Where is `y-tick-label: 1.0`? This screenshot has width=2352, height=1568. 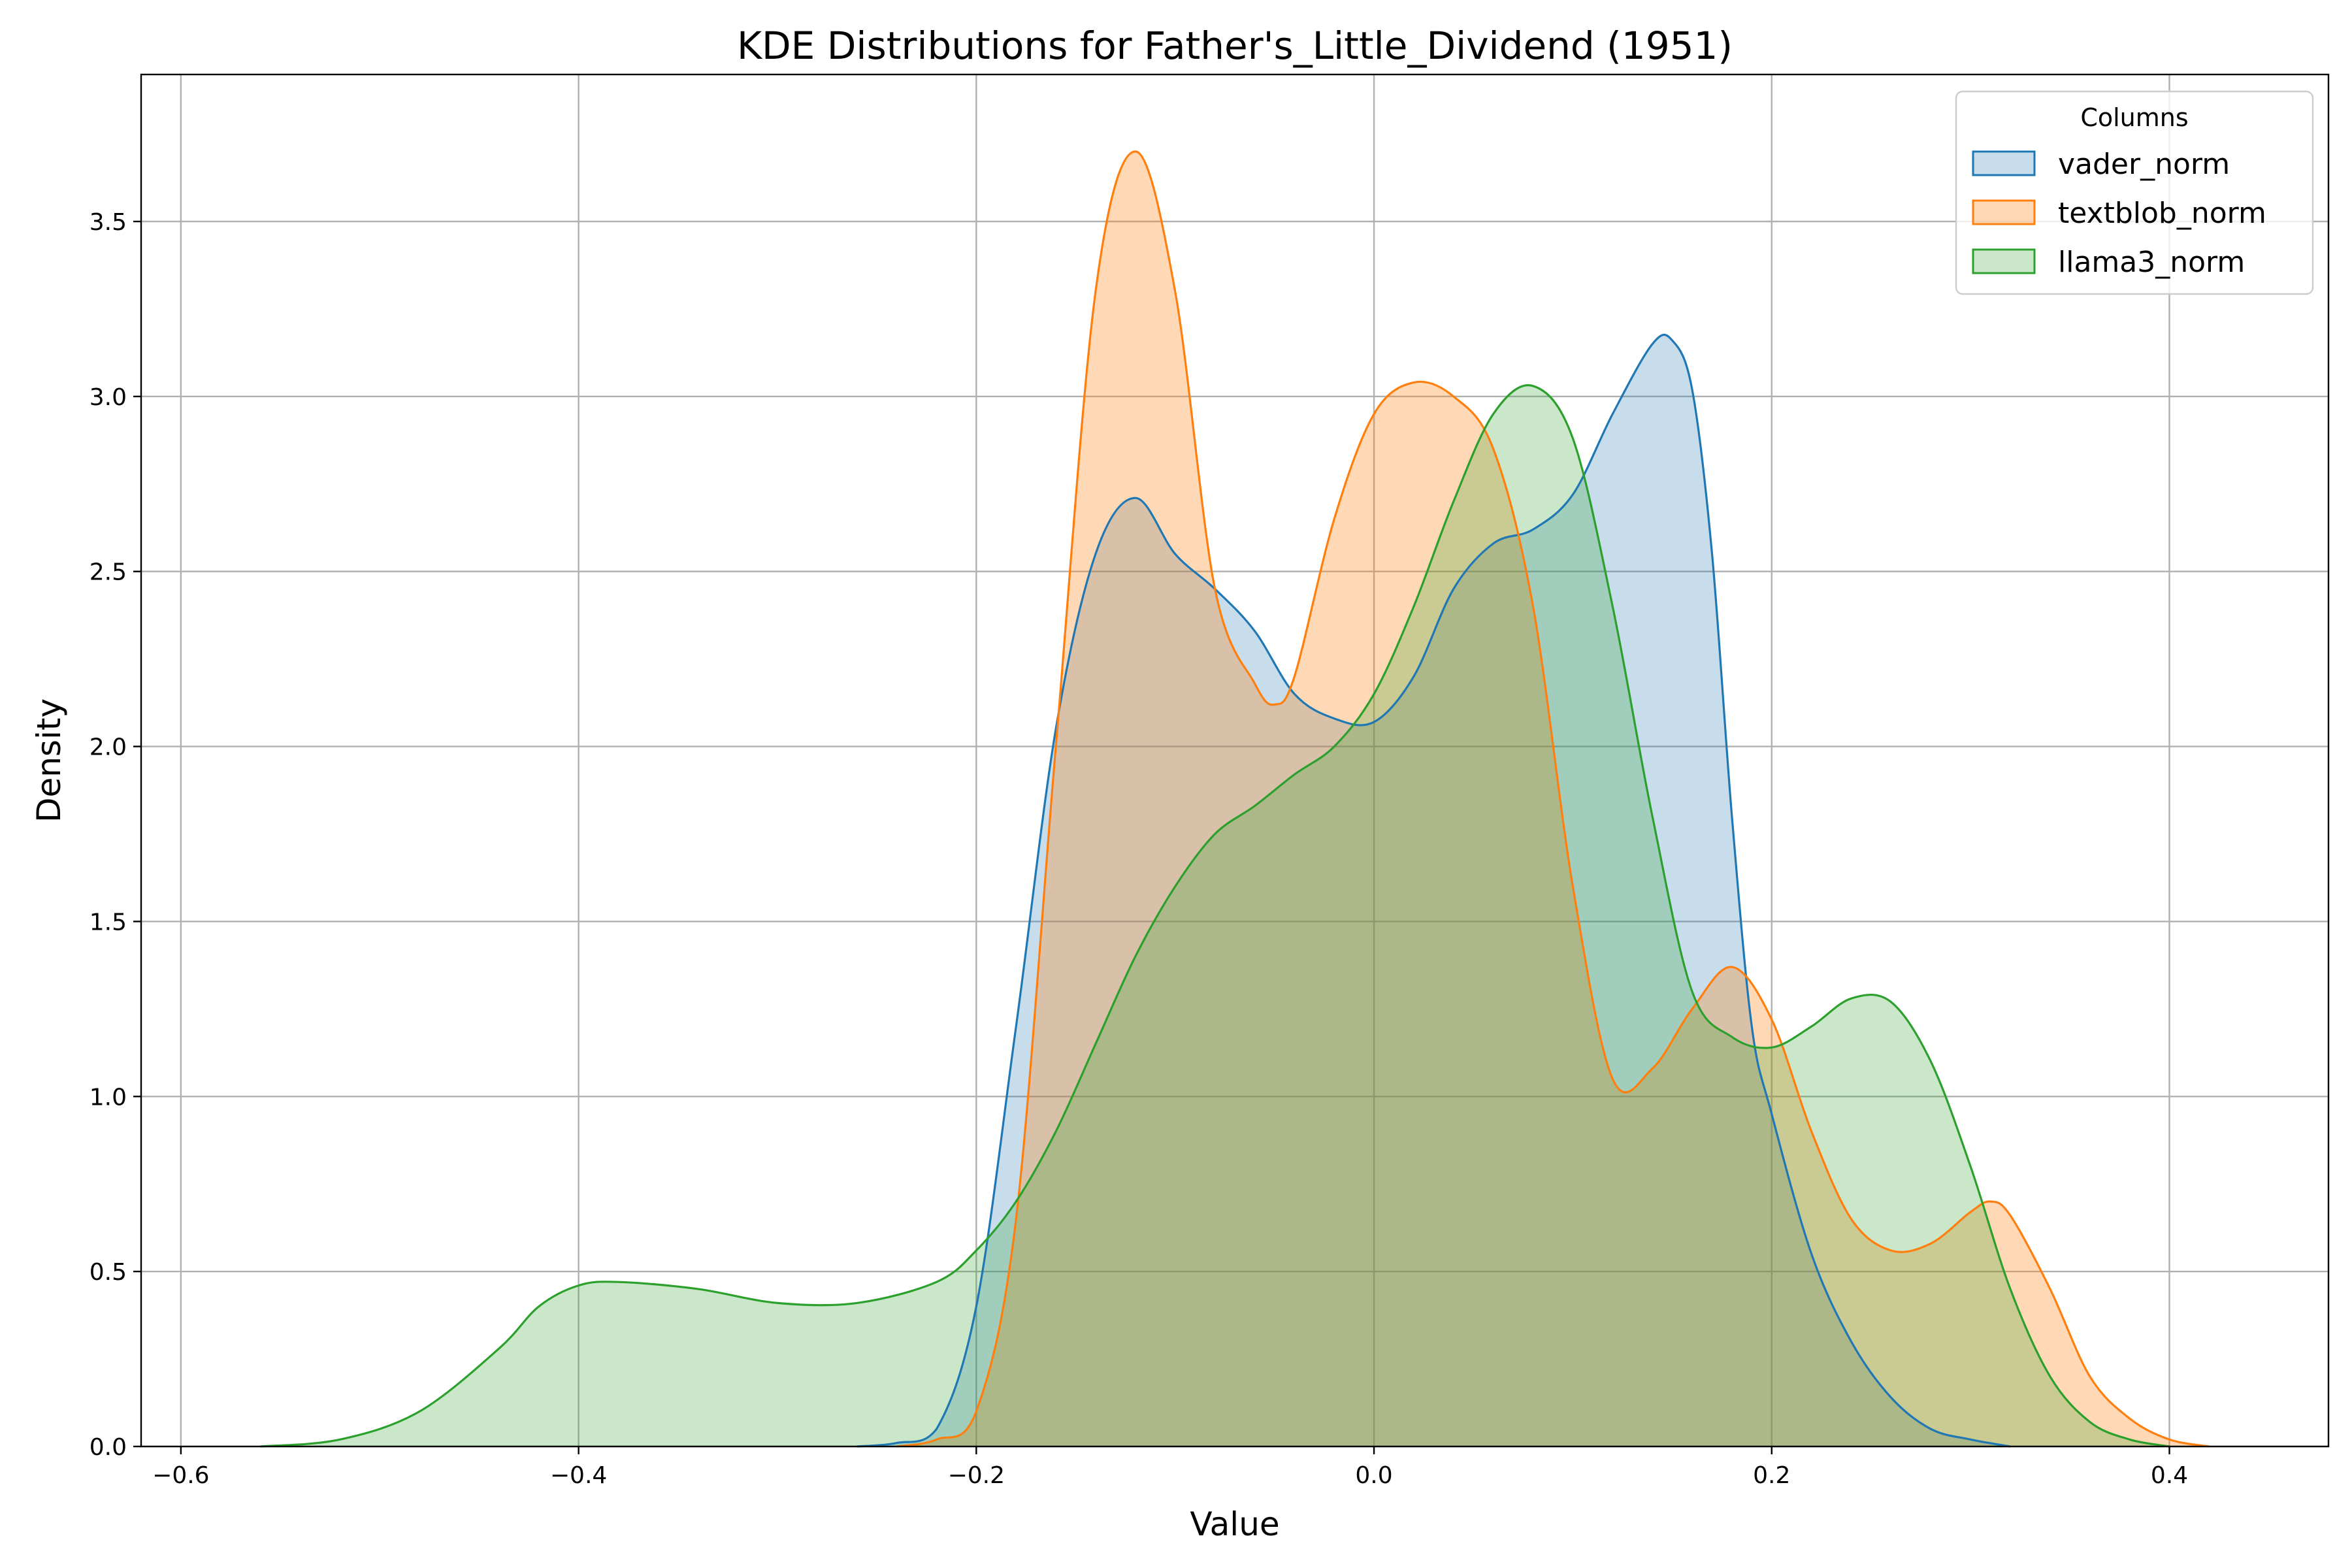
y-tick-label: 1.0 is located at coordinates (108, 1097).